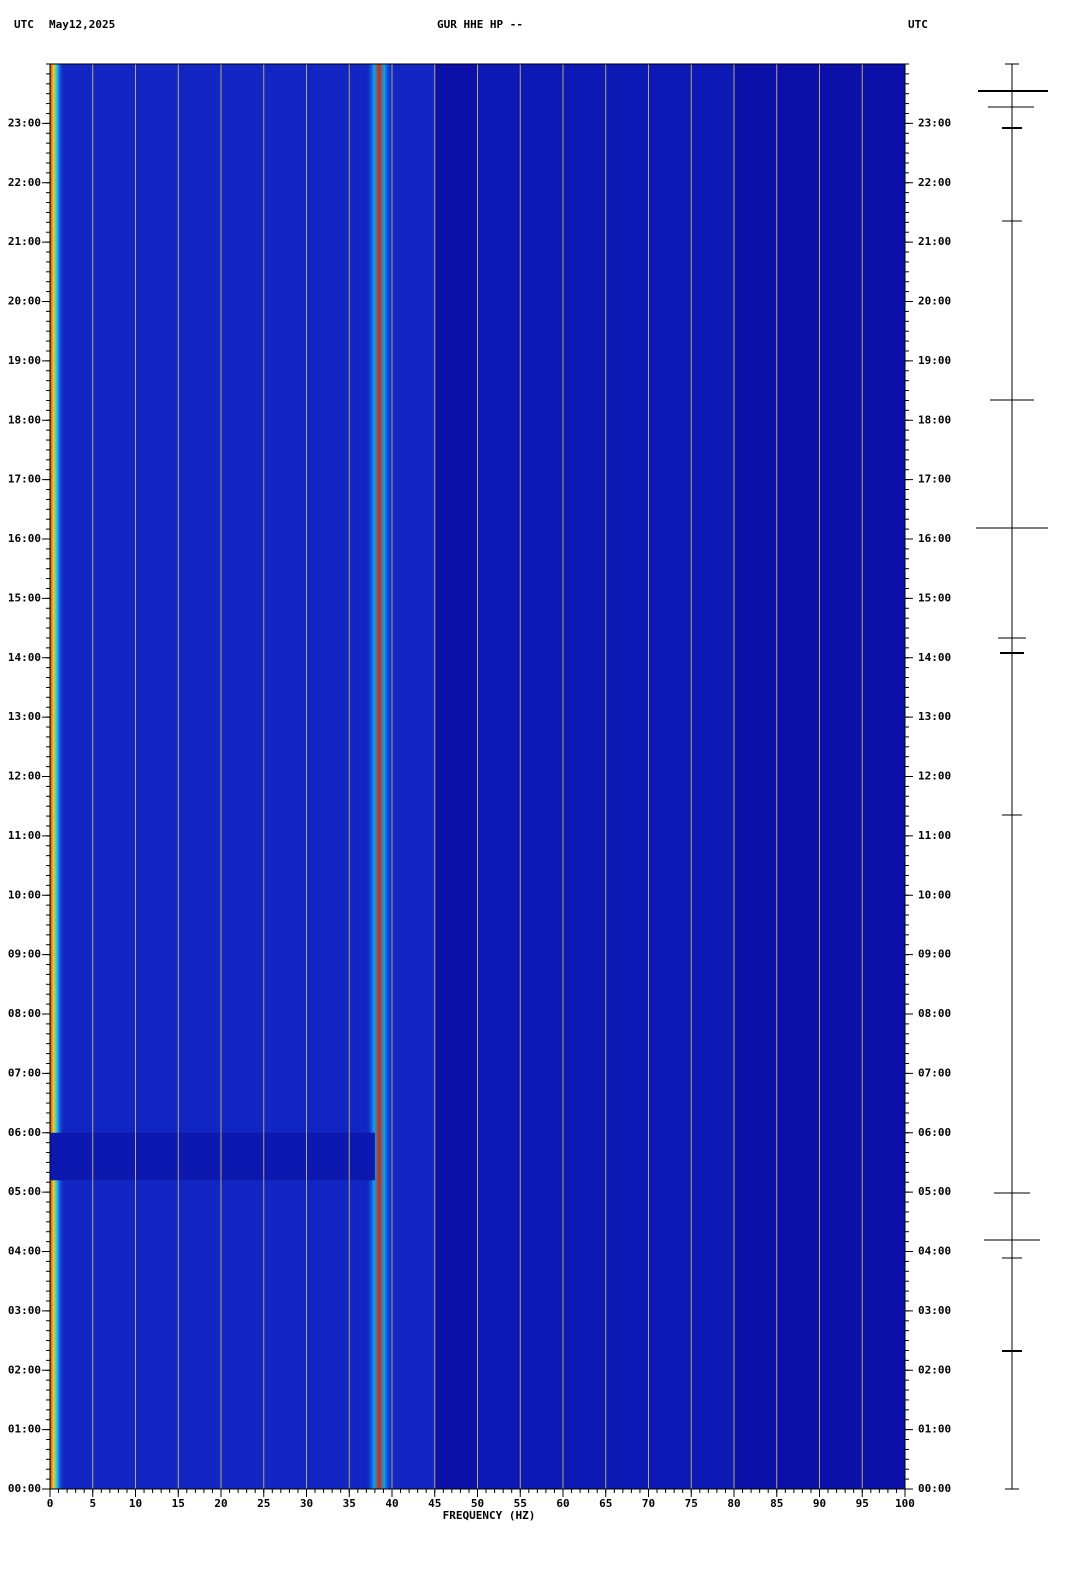 The width and height of the screenshot is (1066, 1588). I want to click on x-tick-label: 50, so click(477, 1503).